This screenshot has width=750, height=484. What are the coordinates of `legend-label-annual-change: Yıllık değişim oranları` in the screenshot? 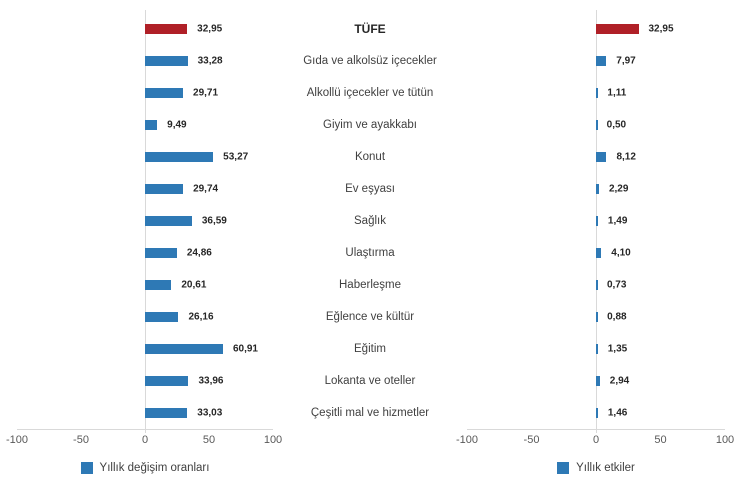 It's located at (154, 468).